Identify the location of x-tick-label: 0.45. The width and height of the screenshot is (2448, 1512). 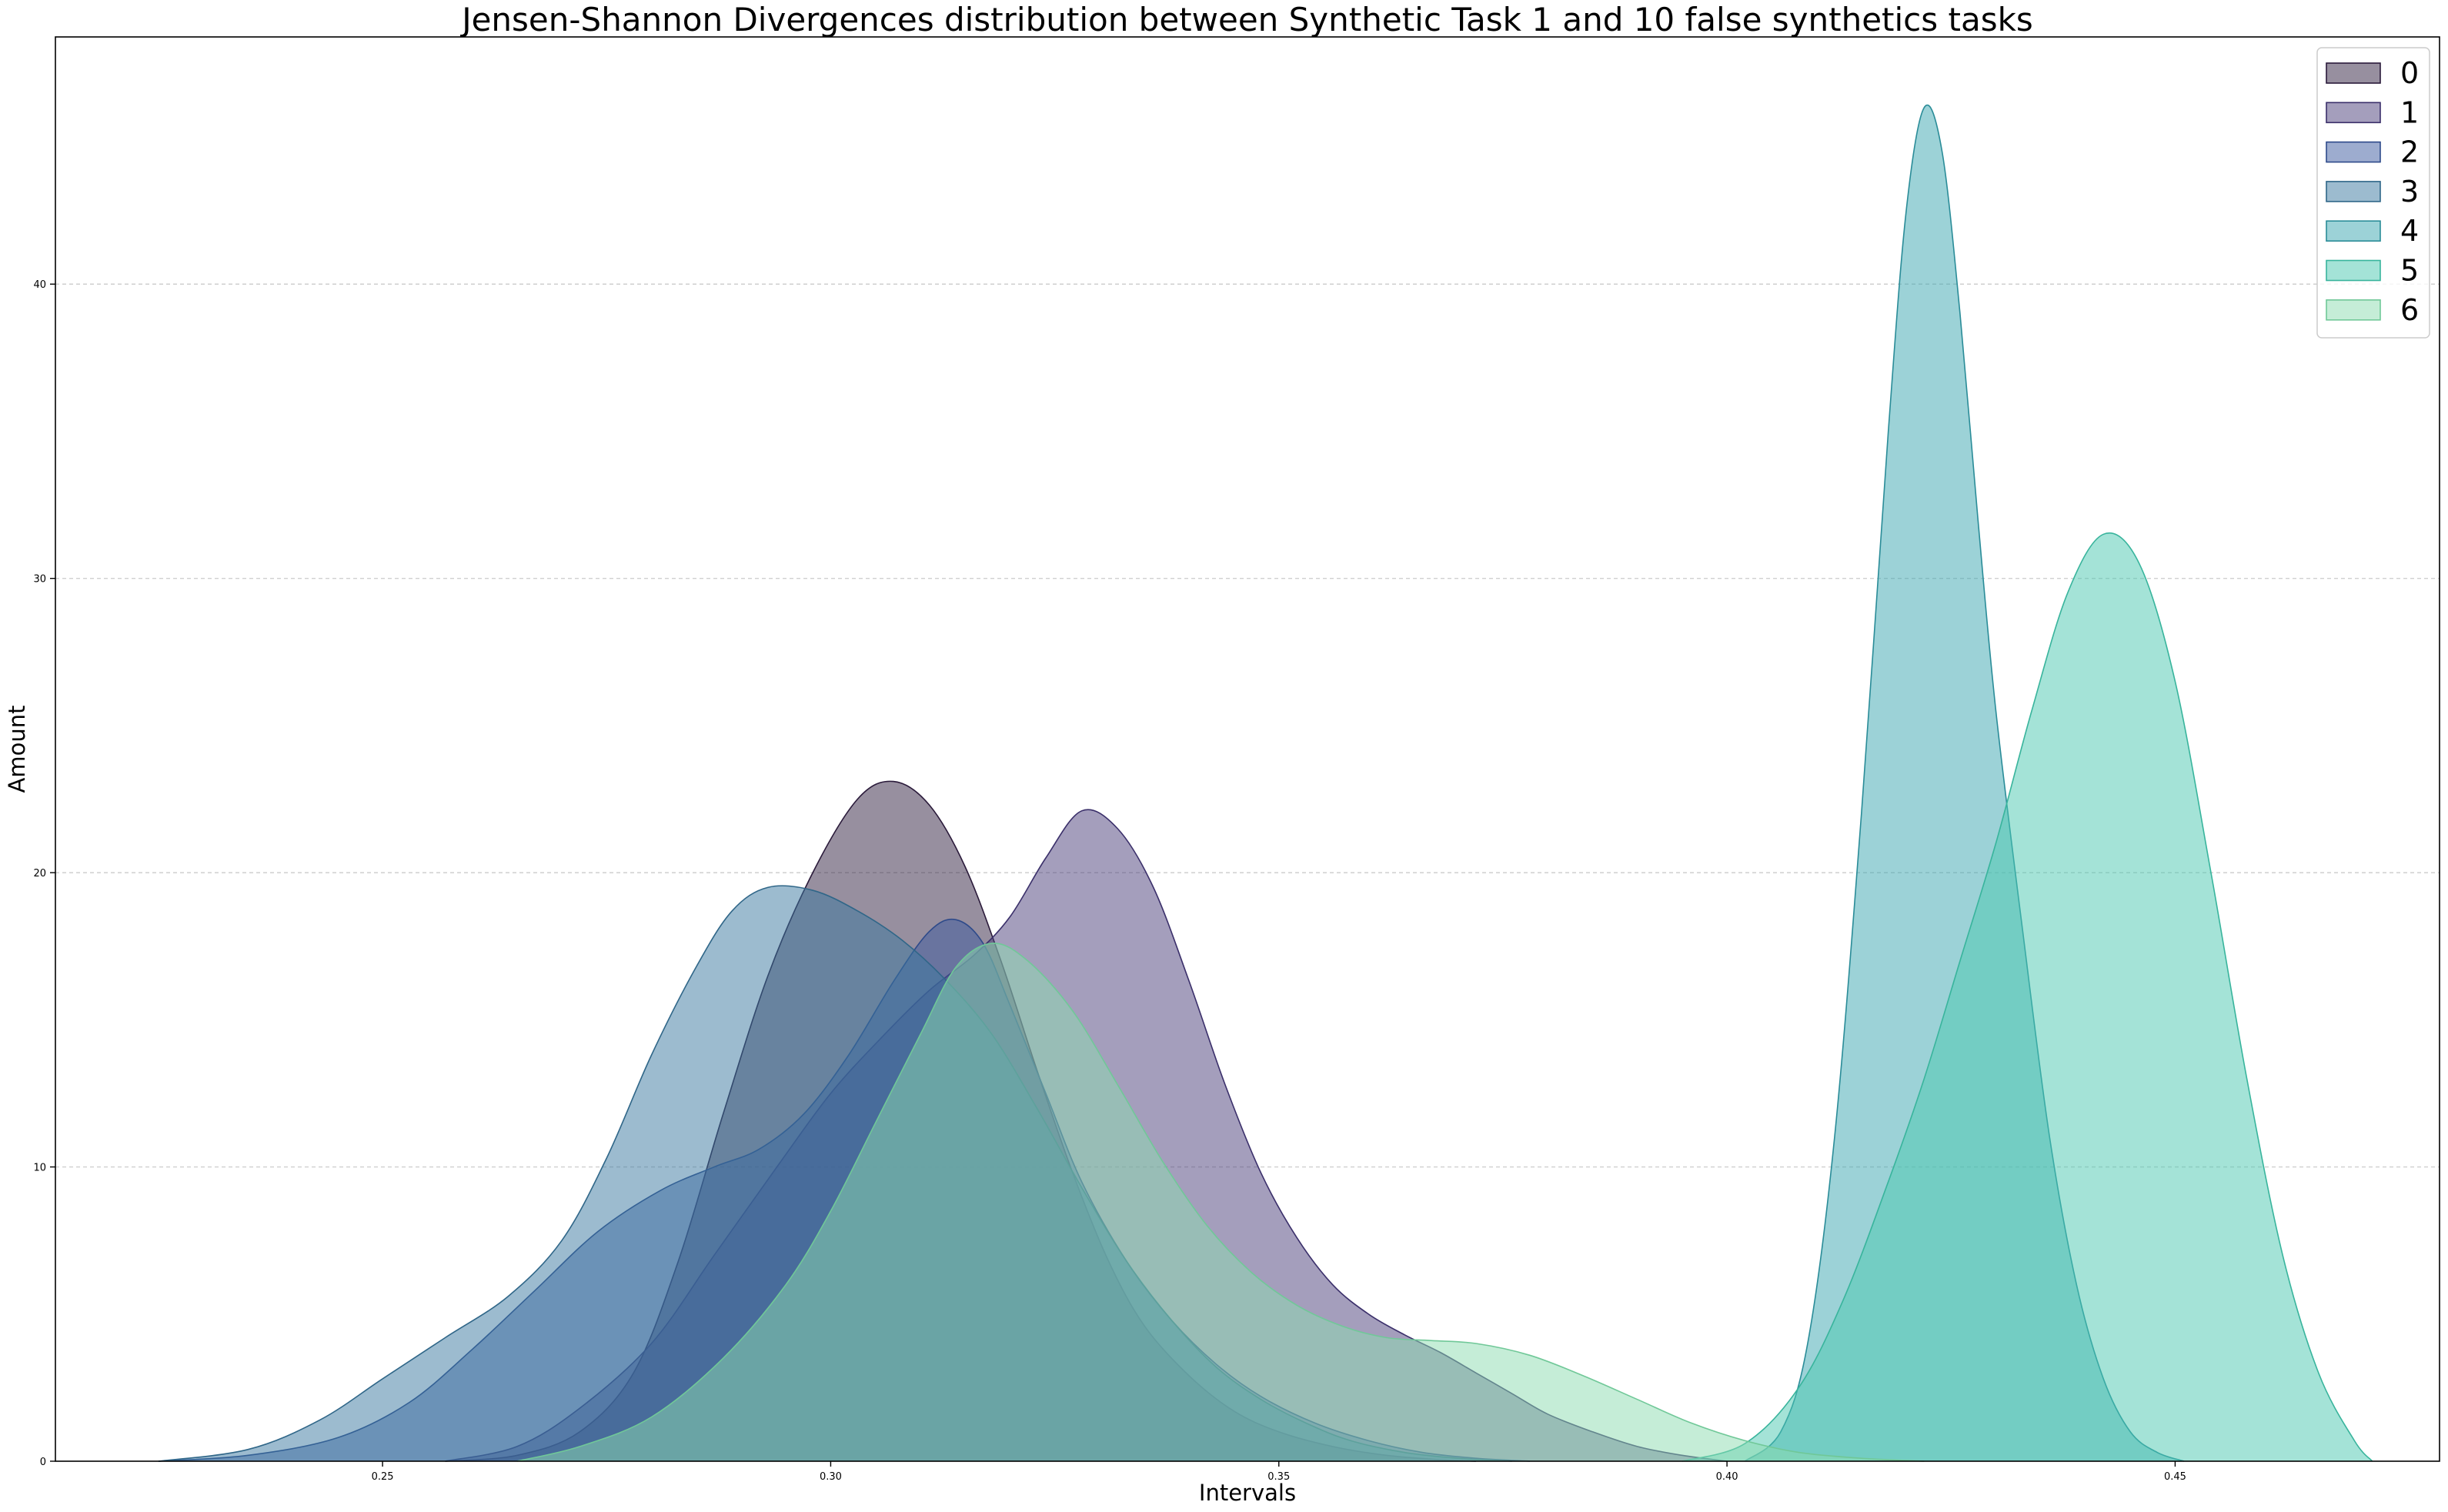
(2175, 1477).